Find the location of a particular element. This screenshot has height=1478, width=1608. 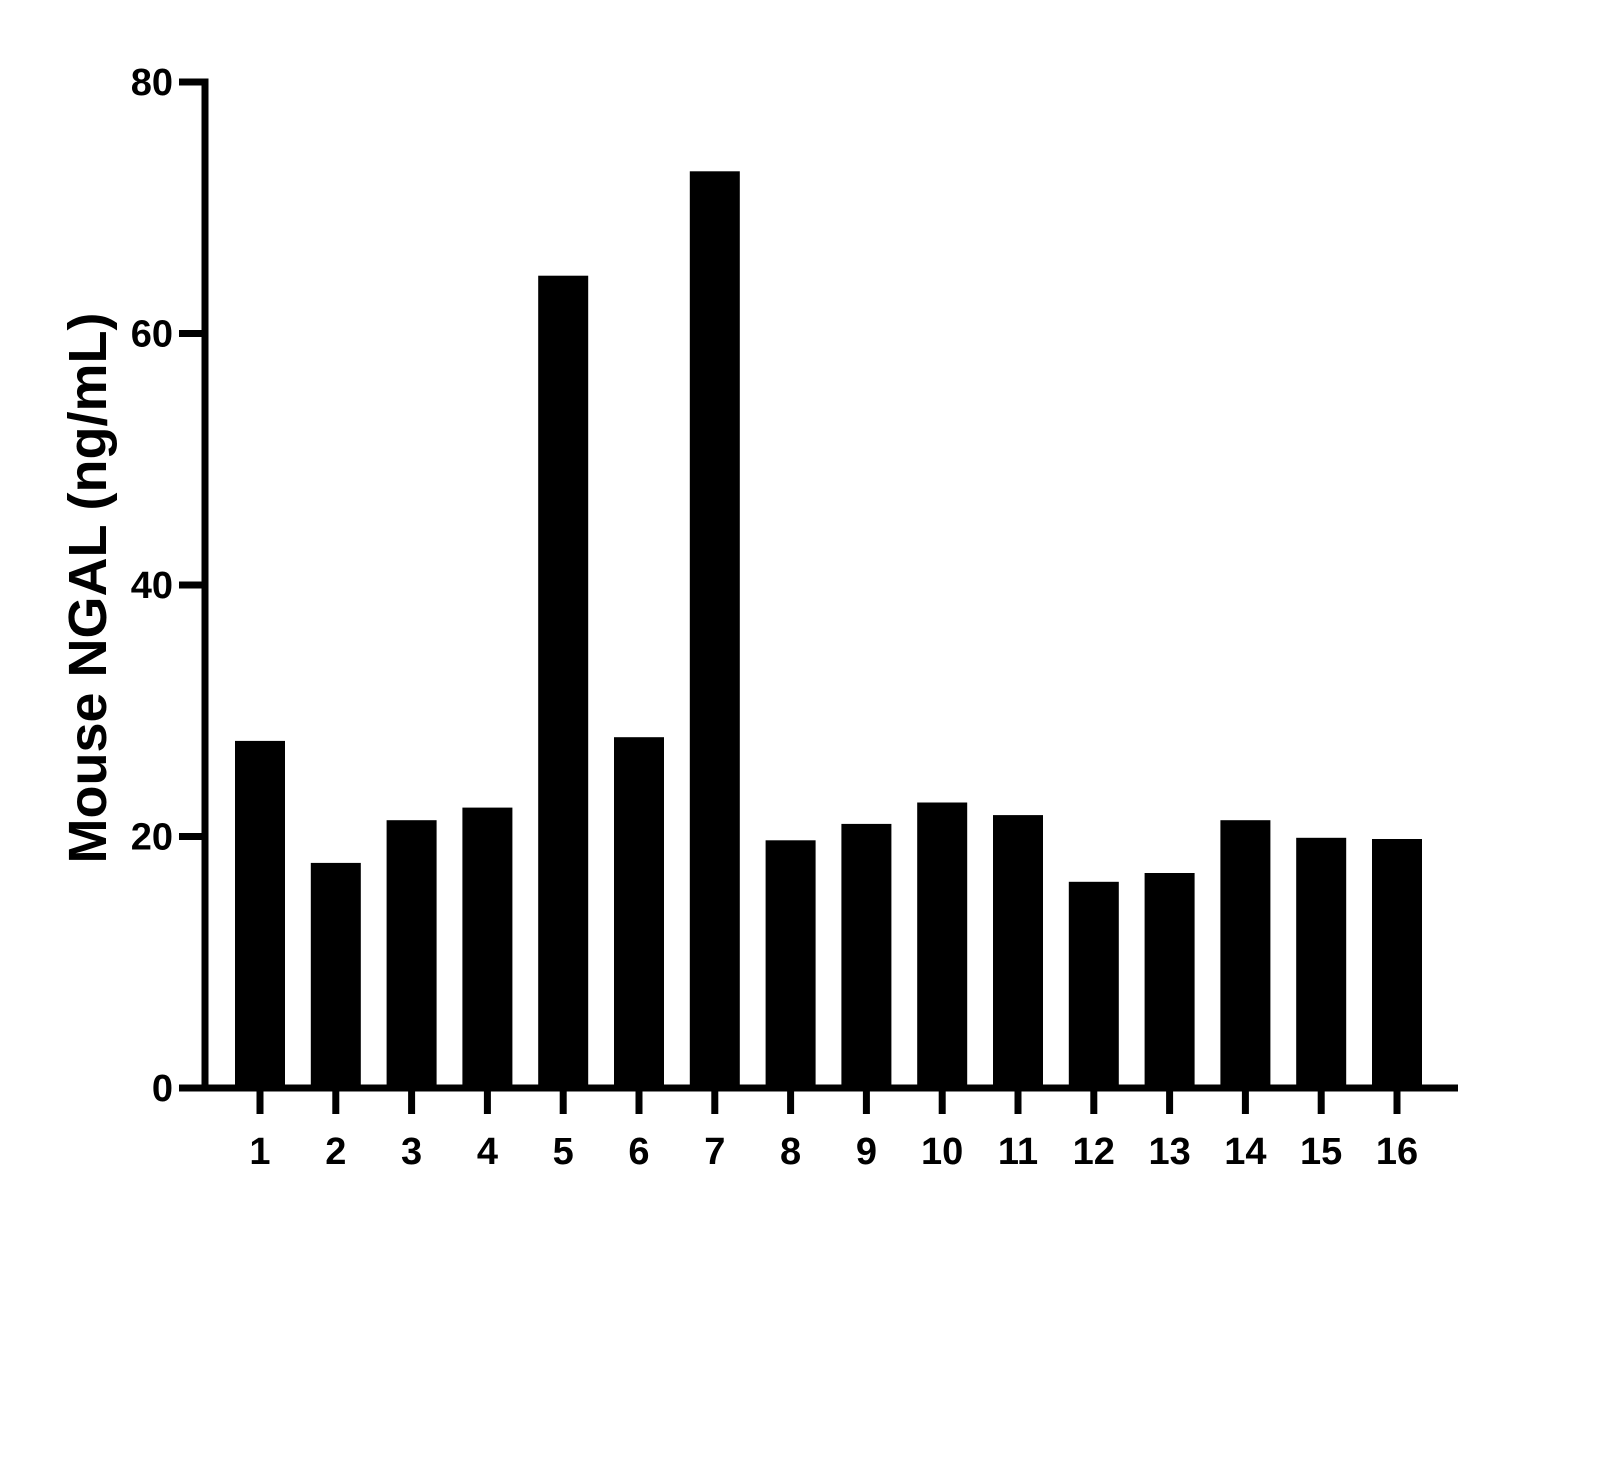

x-tick-label: 12 is located at coordinates (1094, 1152).